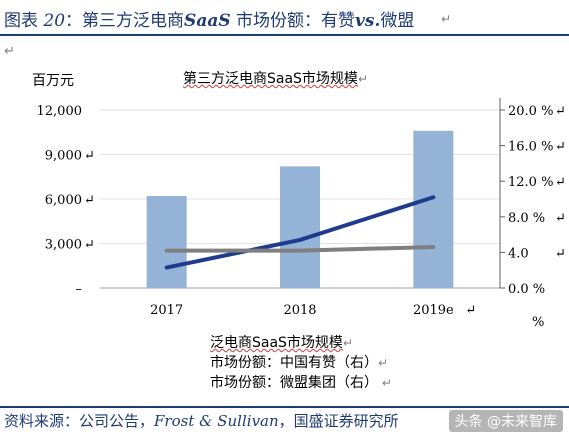 The width and height of the screenshot is (569, 438). I want to click on figure-title-italic2: vs., so click(368, 21).